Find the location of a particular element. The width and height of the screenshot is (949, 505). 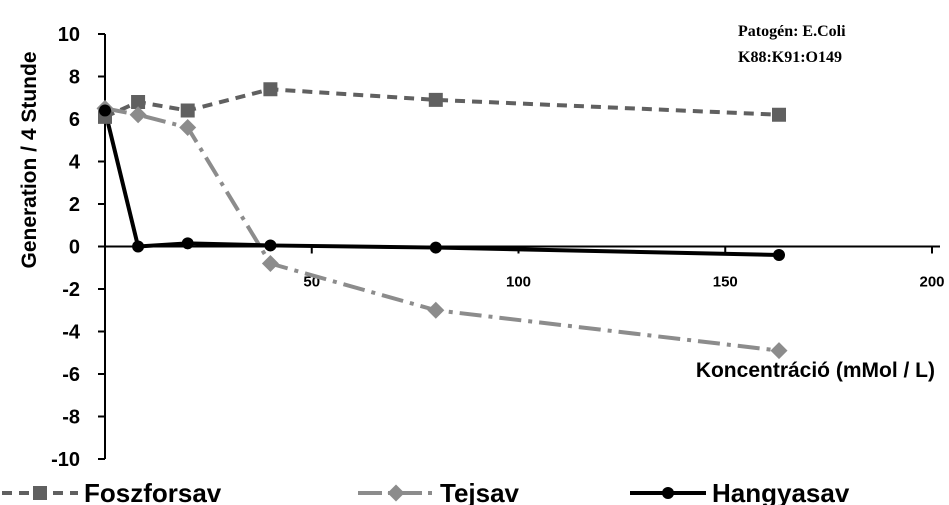

legend-item-tejsav: Tejsav is located at coordinates (439, 491).